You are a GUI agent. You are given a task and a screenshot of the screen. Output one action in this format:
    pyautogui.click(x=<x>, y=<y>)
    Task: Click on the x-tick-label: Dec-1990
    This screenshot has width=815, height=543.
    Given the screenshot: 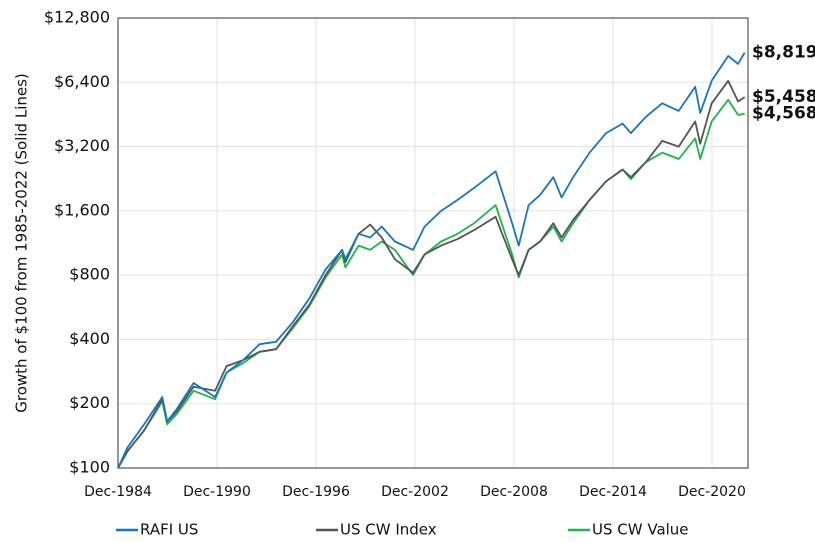 What is the action you would take?
    pyautogui.click(x=217, y=492)
    